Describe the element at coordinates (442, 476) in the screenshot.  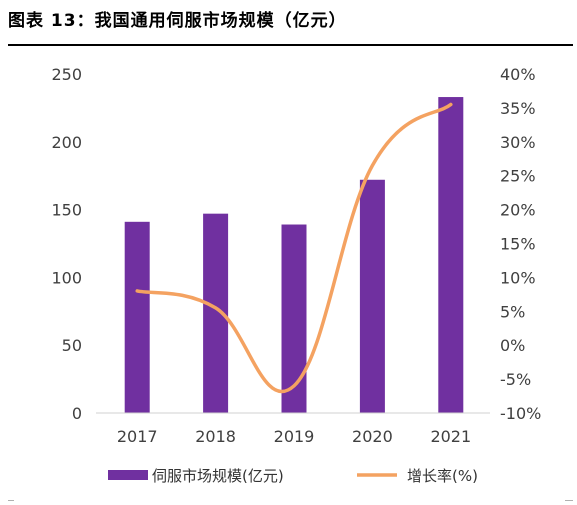
I see `legend-label-line: 增长率(%)` at that location.